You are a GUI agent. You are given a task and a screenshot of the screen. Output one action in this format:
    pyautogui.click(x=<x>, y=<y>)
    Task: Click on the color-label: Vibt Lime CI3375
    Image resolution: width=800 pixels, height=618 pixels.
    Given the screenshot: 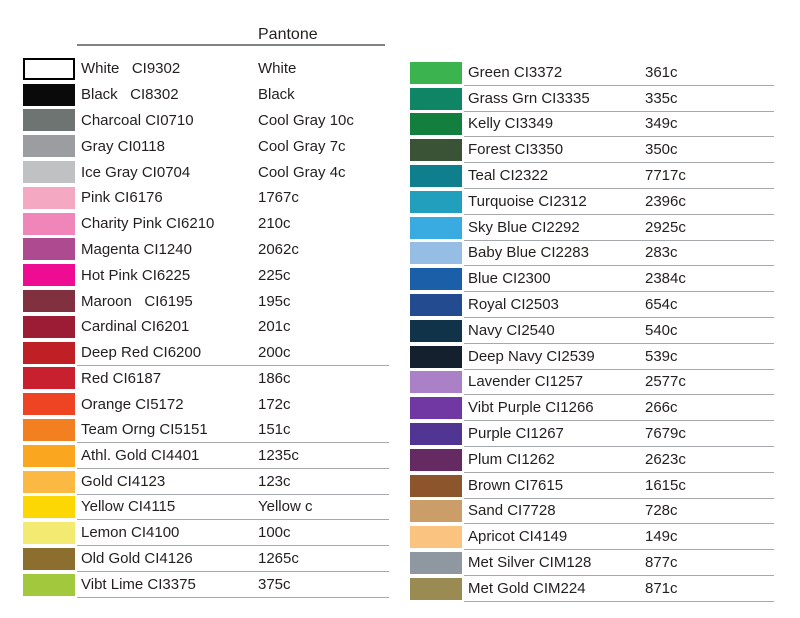 What is the action you would take?
    pyautogui.click(x=138, y=584)
    